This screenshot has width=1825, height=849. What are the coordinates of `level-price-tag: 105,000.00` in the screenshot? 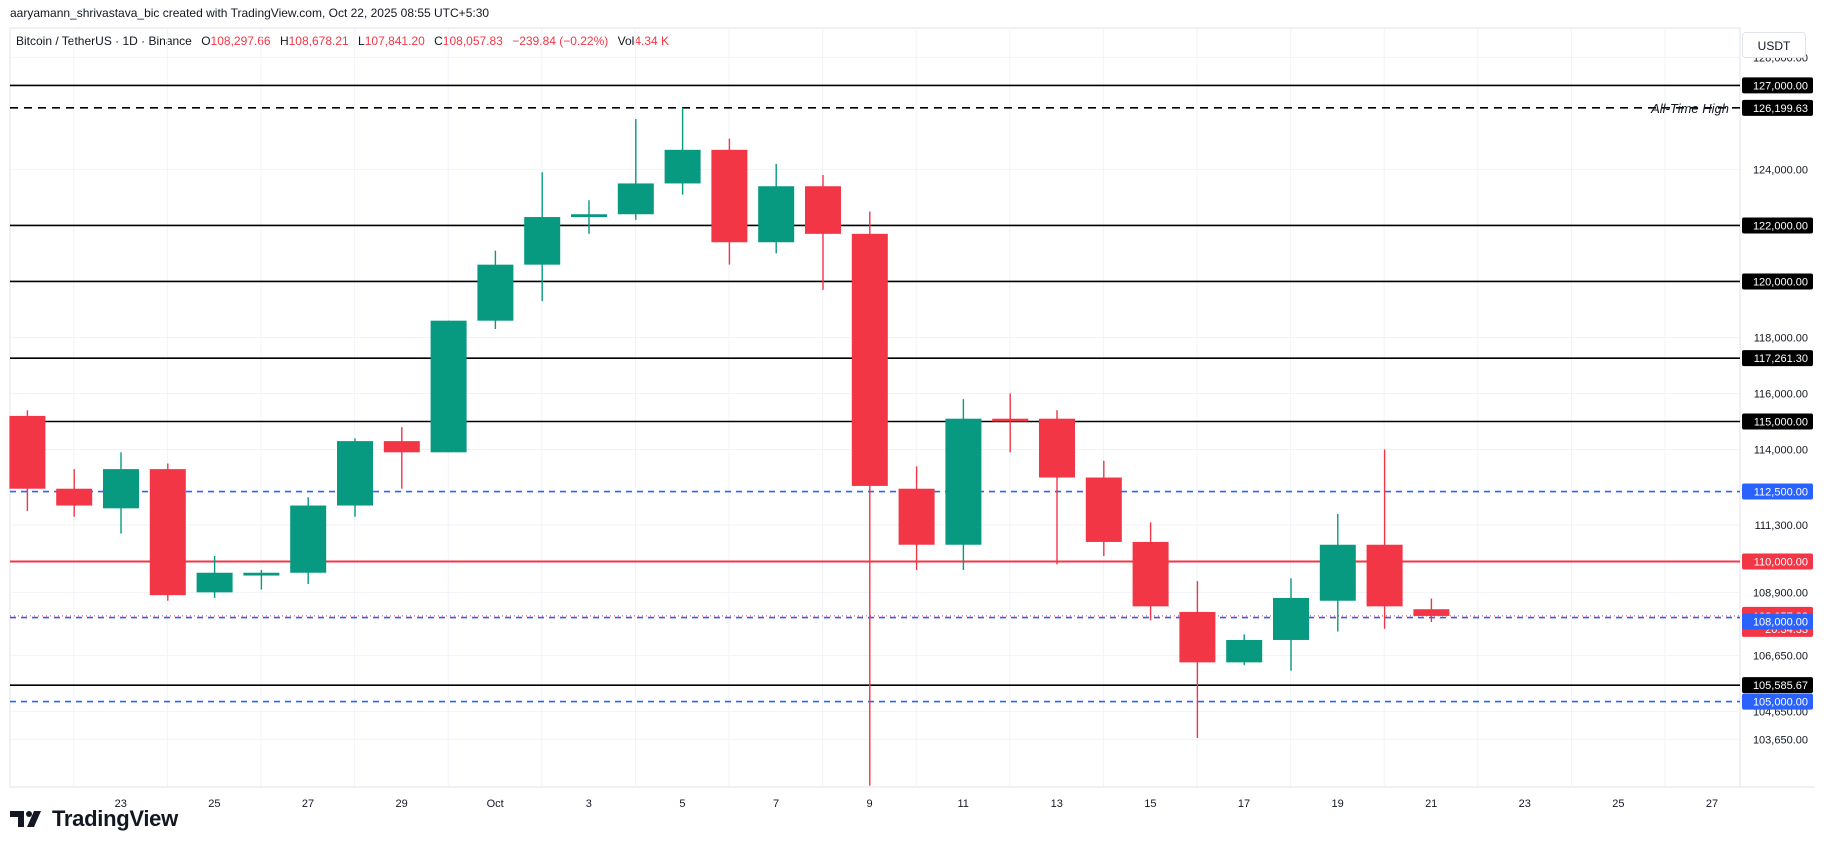 It's located at (1780, 703).